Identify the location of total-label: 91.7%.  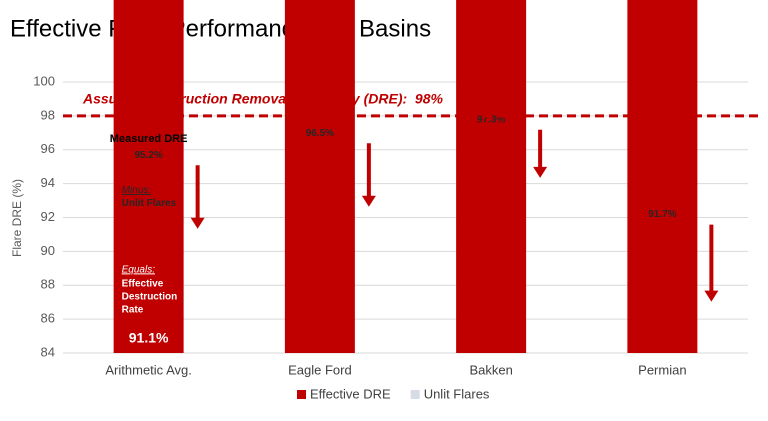
(662, 214).